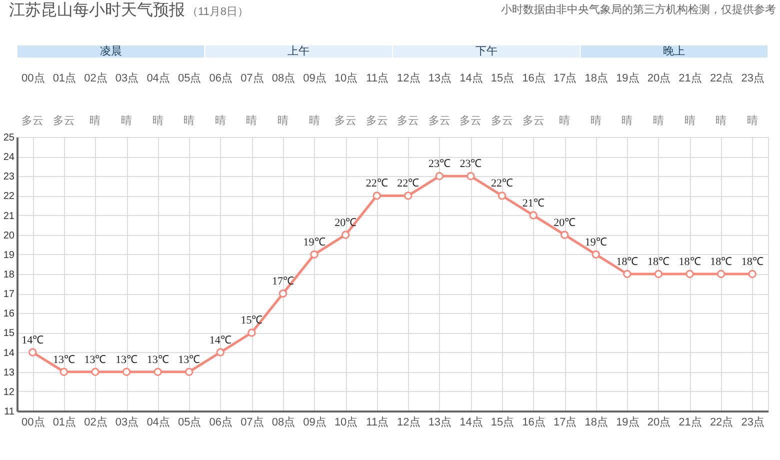 This screenshot has height=460, width=780. What do you see at coordinates (97, 10) in the screenshot?
I see `chart-title: 江苏昆山每小时天气预报` at bounding box center [97, 10].